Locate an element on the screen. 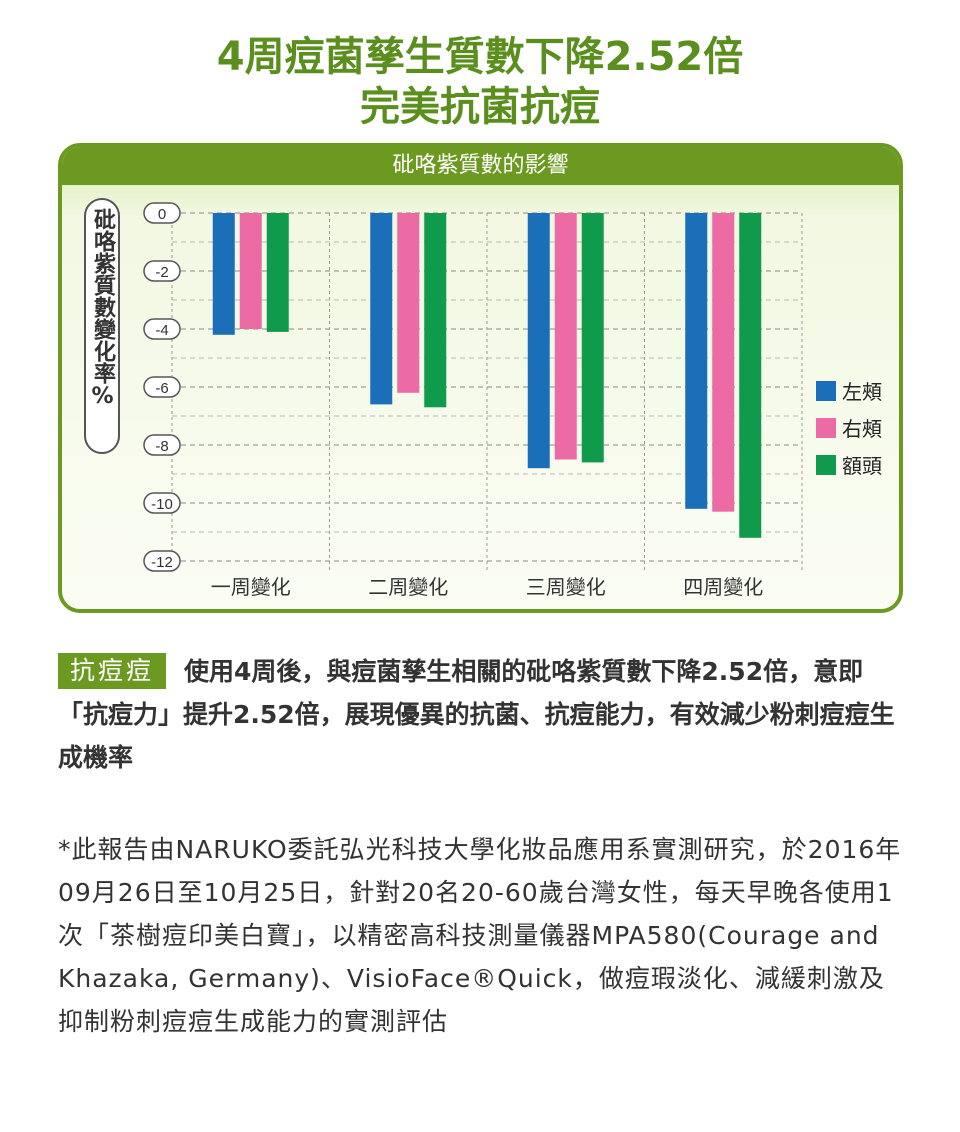  headline-line-2: 完美抗菌抗痘 is located at coordinates (480, 107).